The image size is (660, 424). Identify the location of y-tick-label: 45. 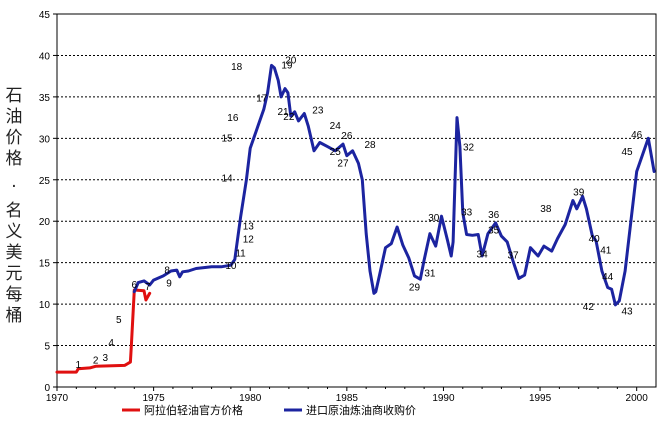
(45, 15).